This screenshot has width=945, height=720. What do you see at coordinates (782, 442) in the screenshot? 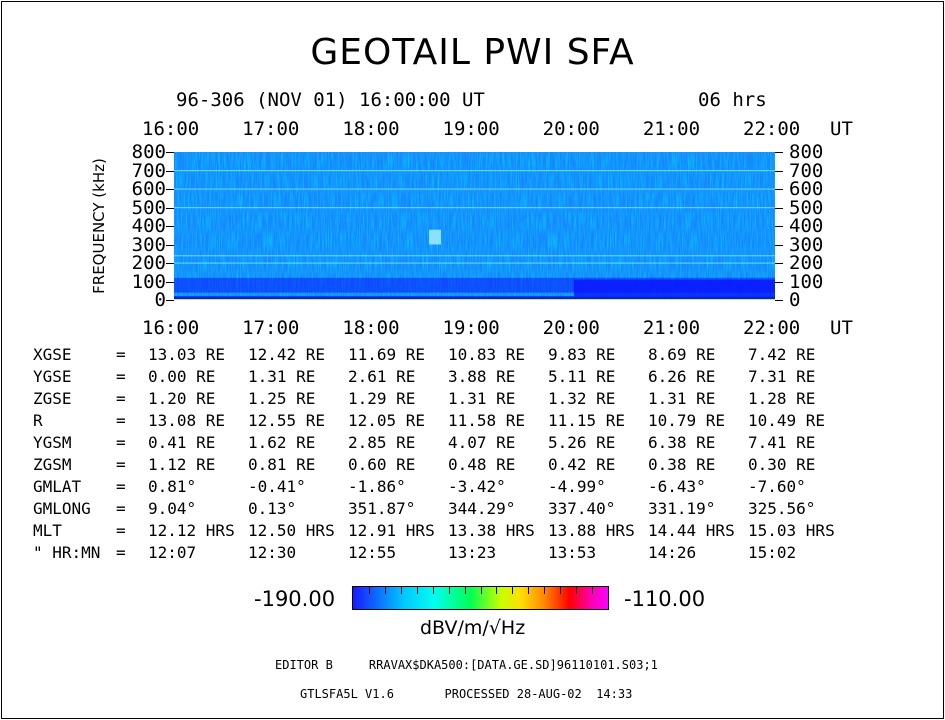
I see `ephemeris-value: 7.41 RE` at bounding box center [782, 442].